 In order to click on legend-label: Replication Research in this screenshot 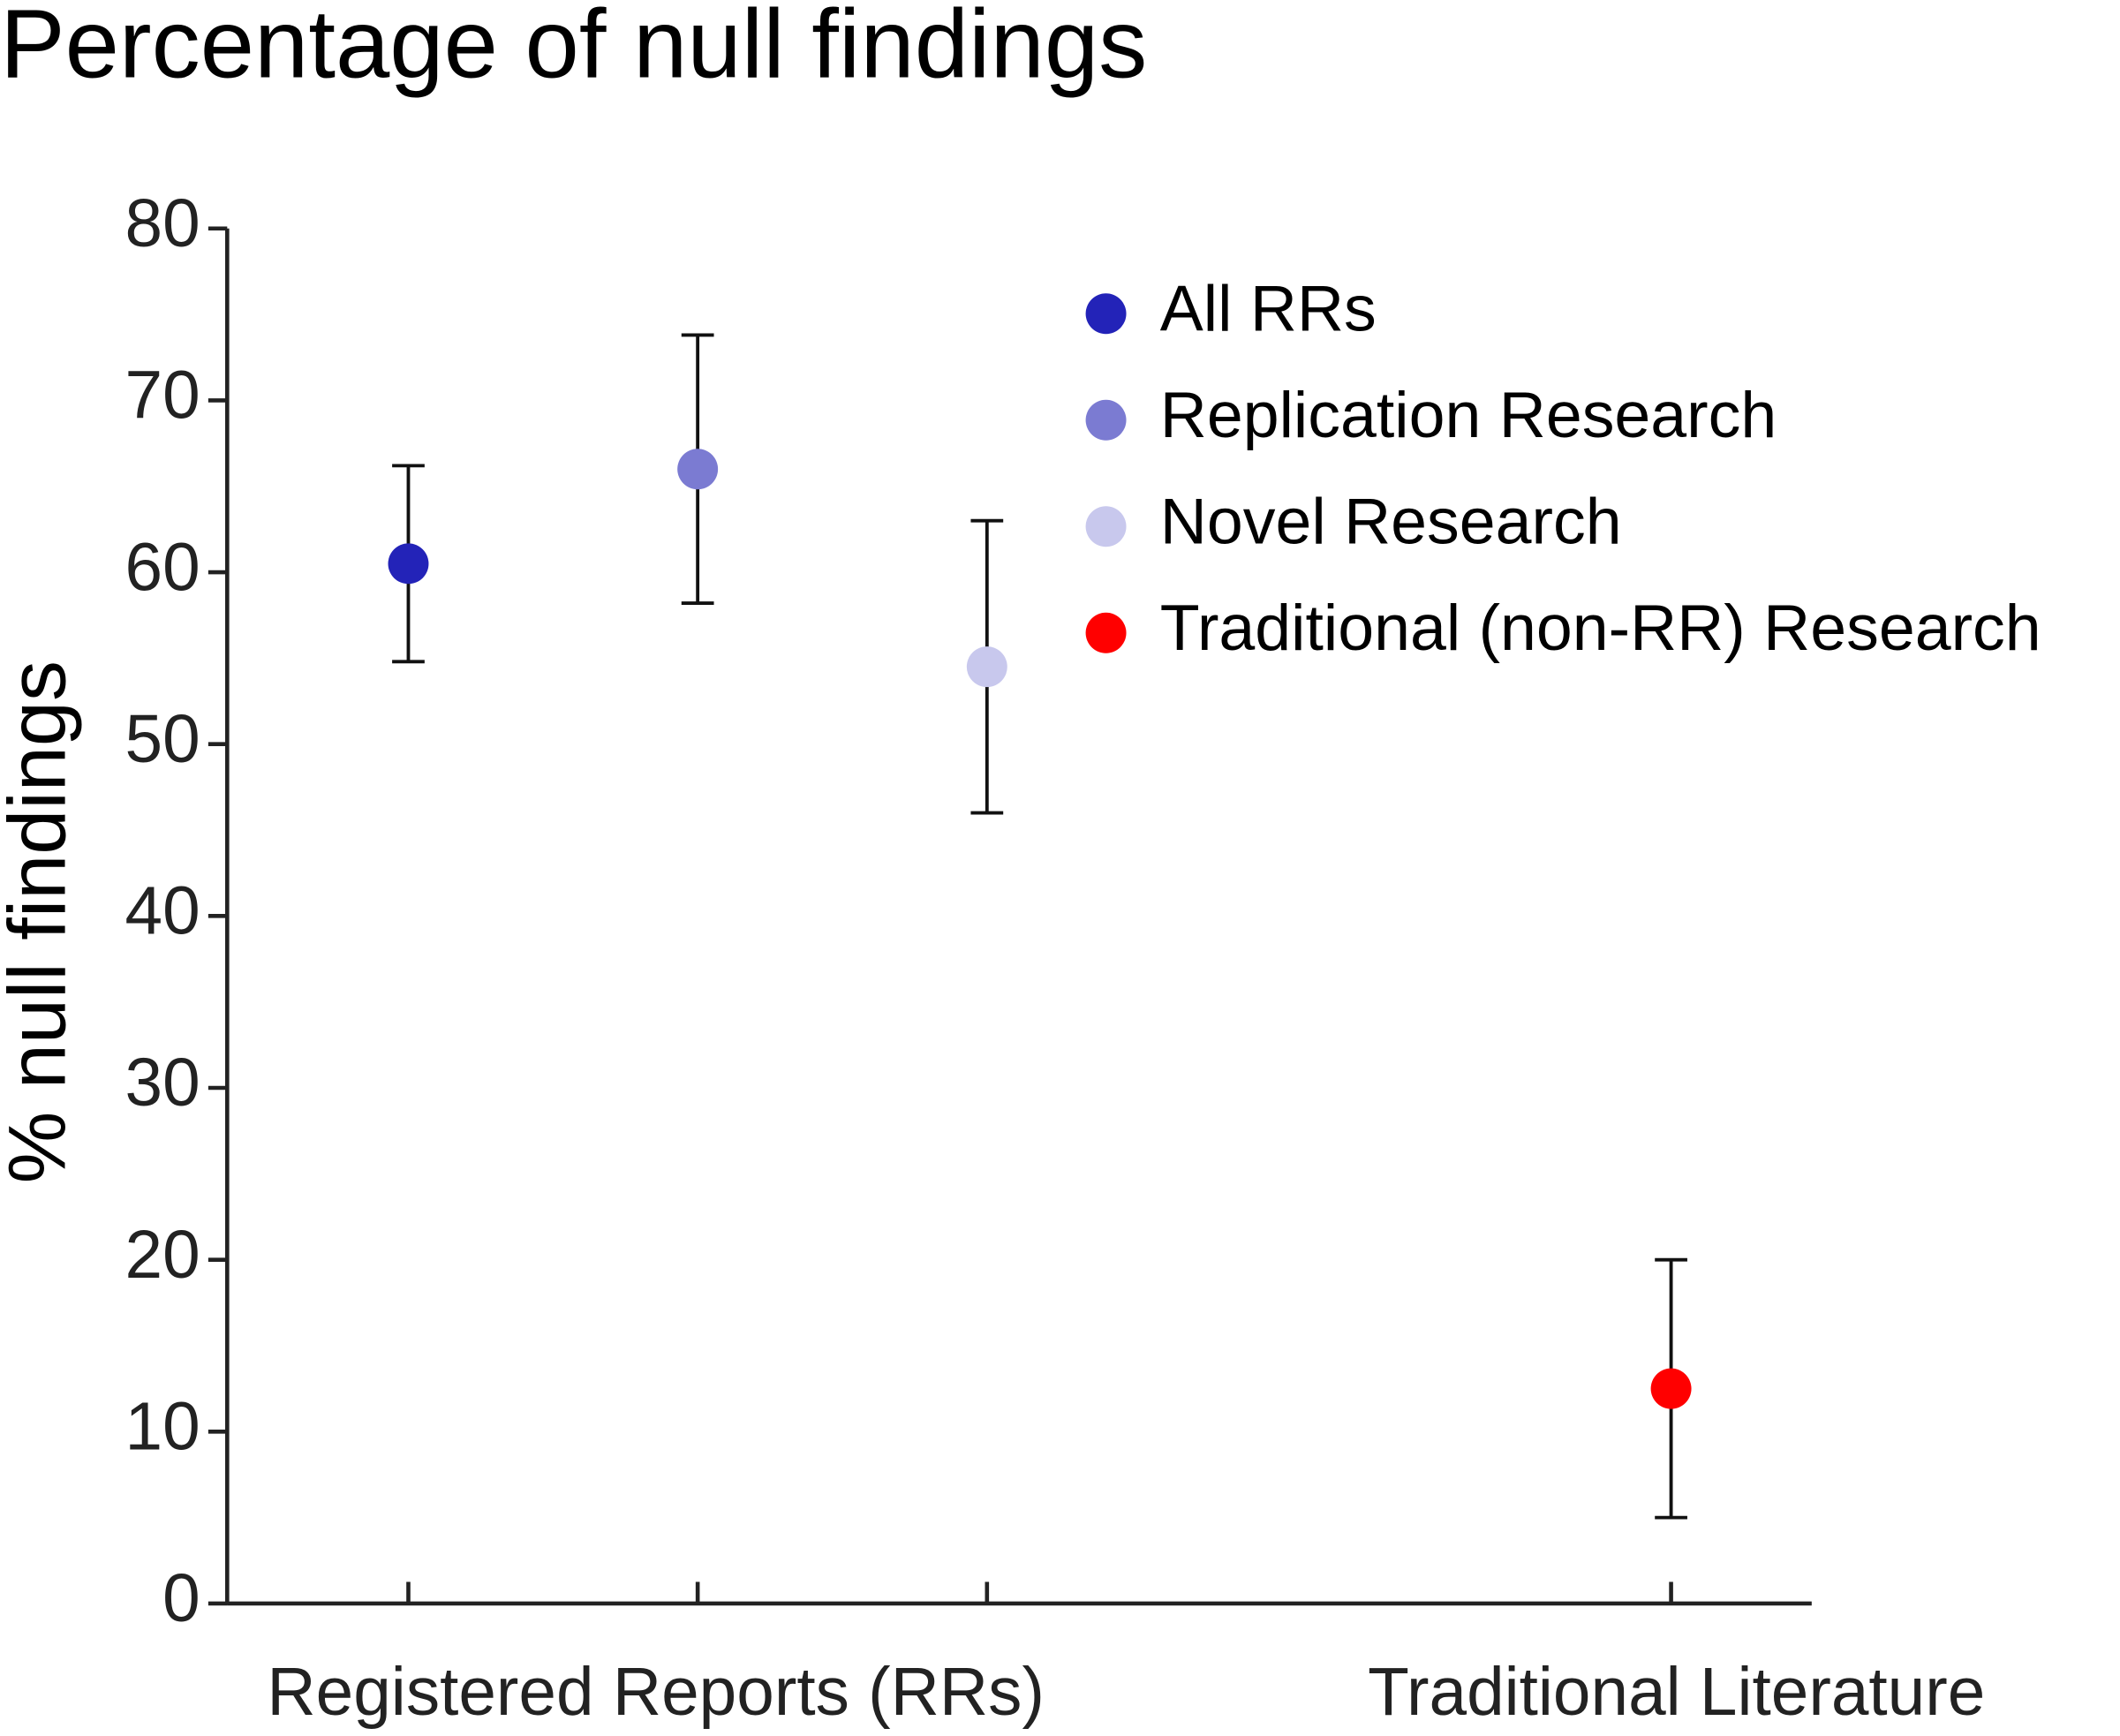, I will do `click(1468, 415)`.